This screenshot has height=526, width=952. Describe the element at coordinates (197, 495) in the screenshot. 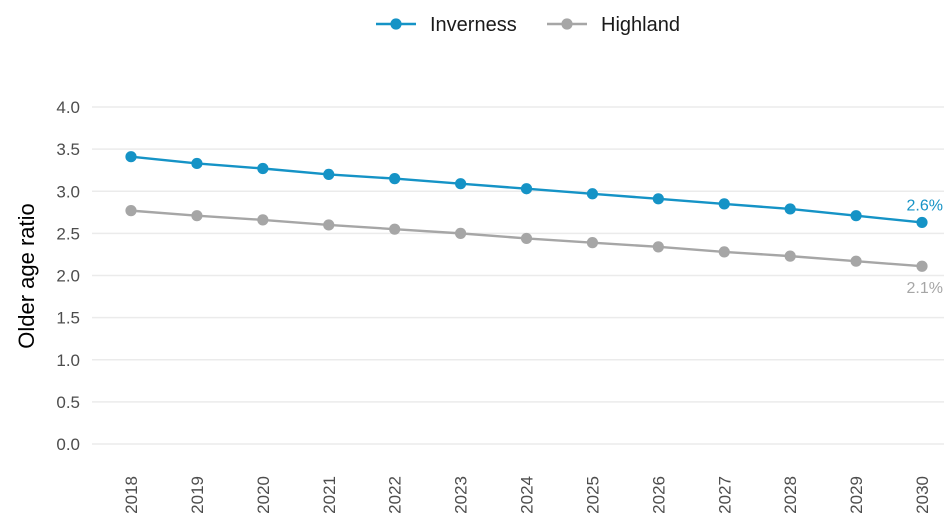

I see `x-tick-label: 2019` at that location.